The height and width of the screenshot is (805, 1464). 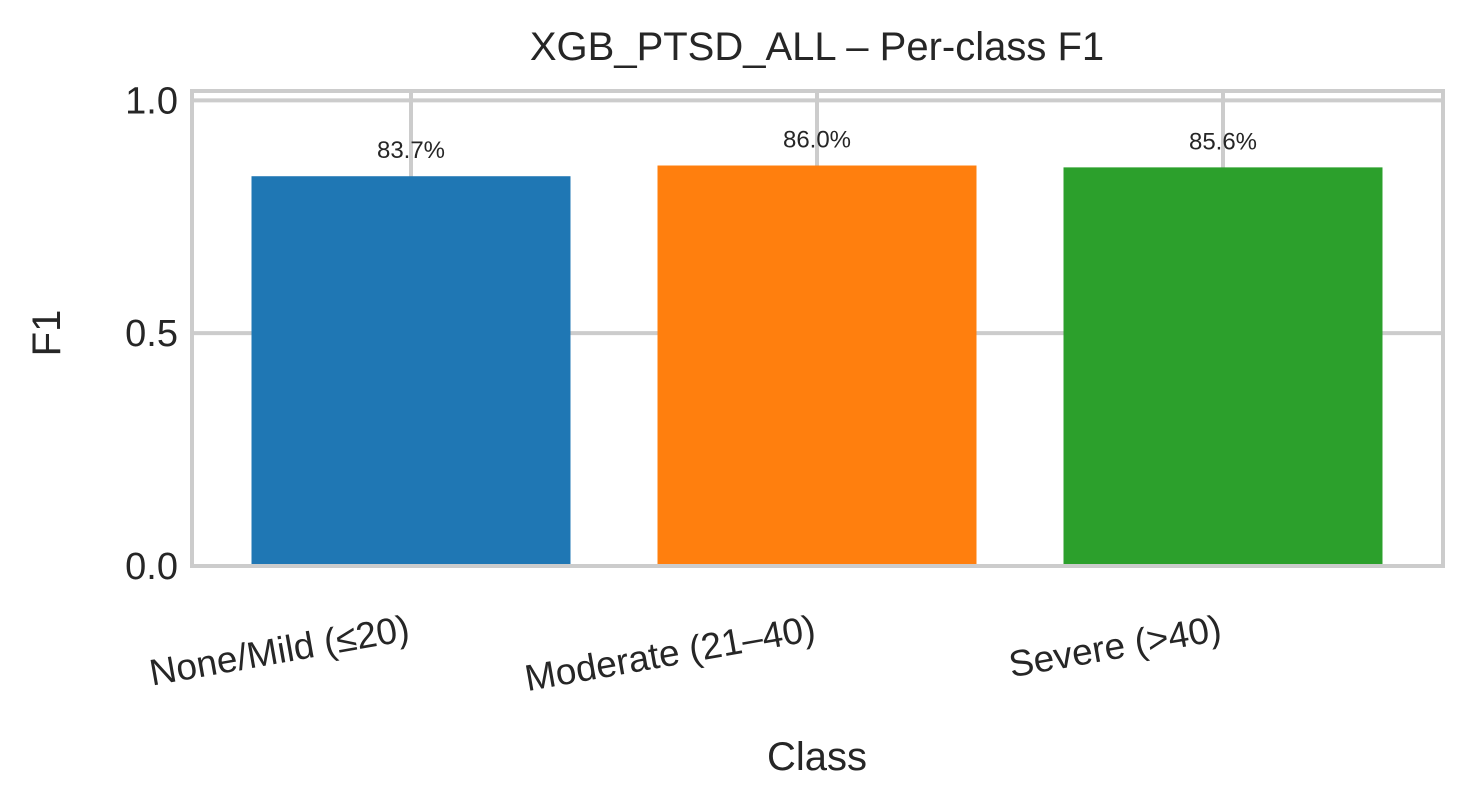 What do you see at coordinates (47, 333) in the screenshot?
I see `y-axis-label: F1` at bounding box center [47, 333].